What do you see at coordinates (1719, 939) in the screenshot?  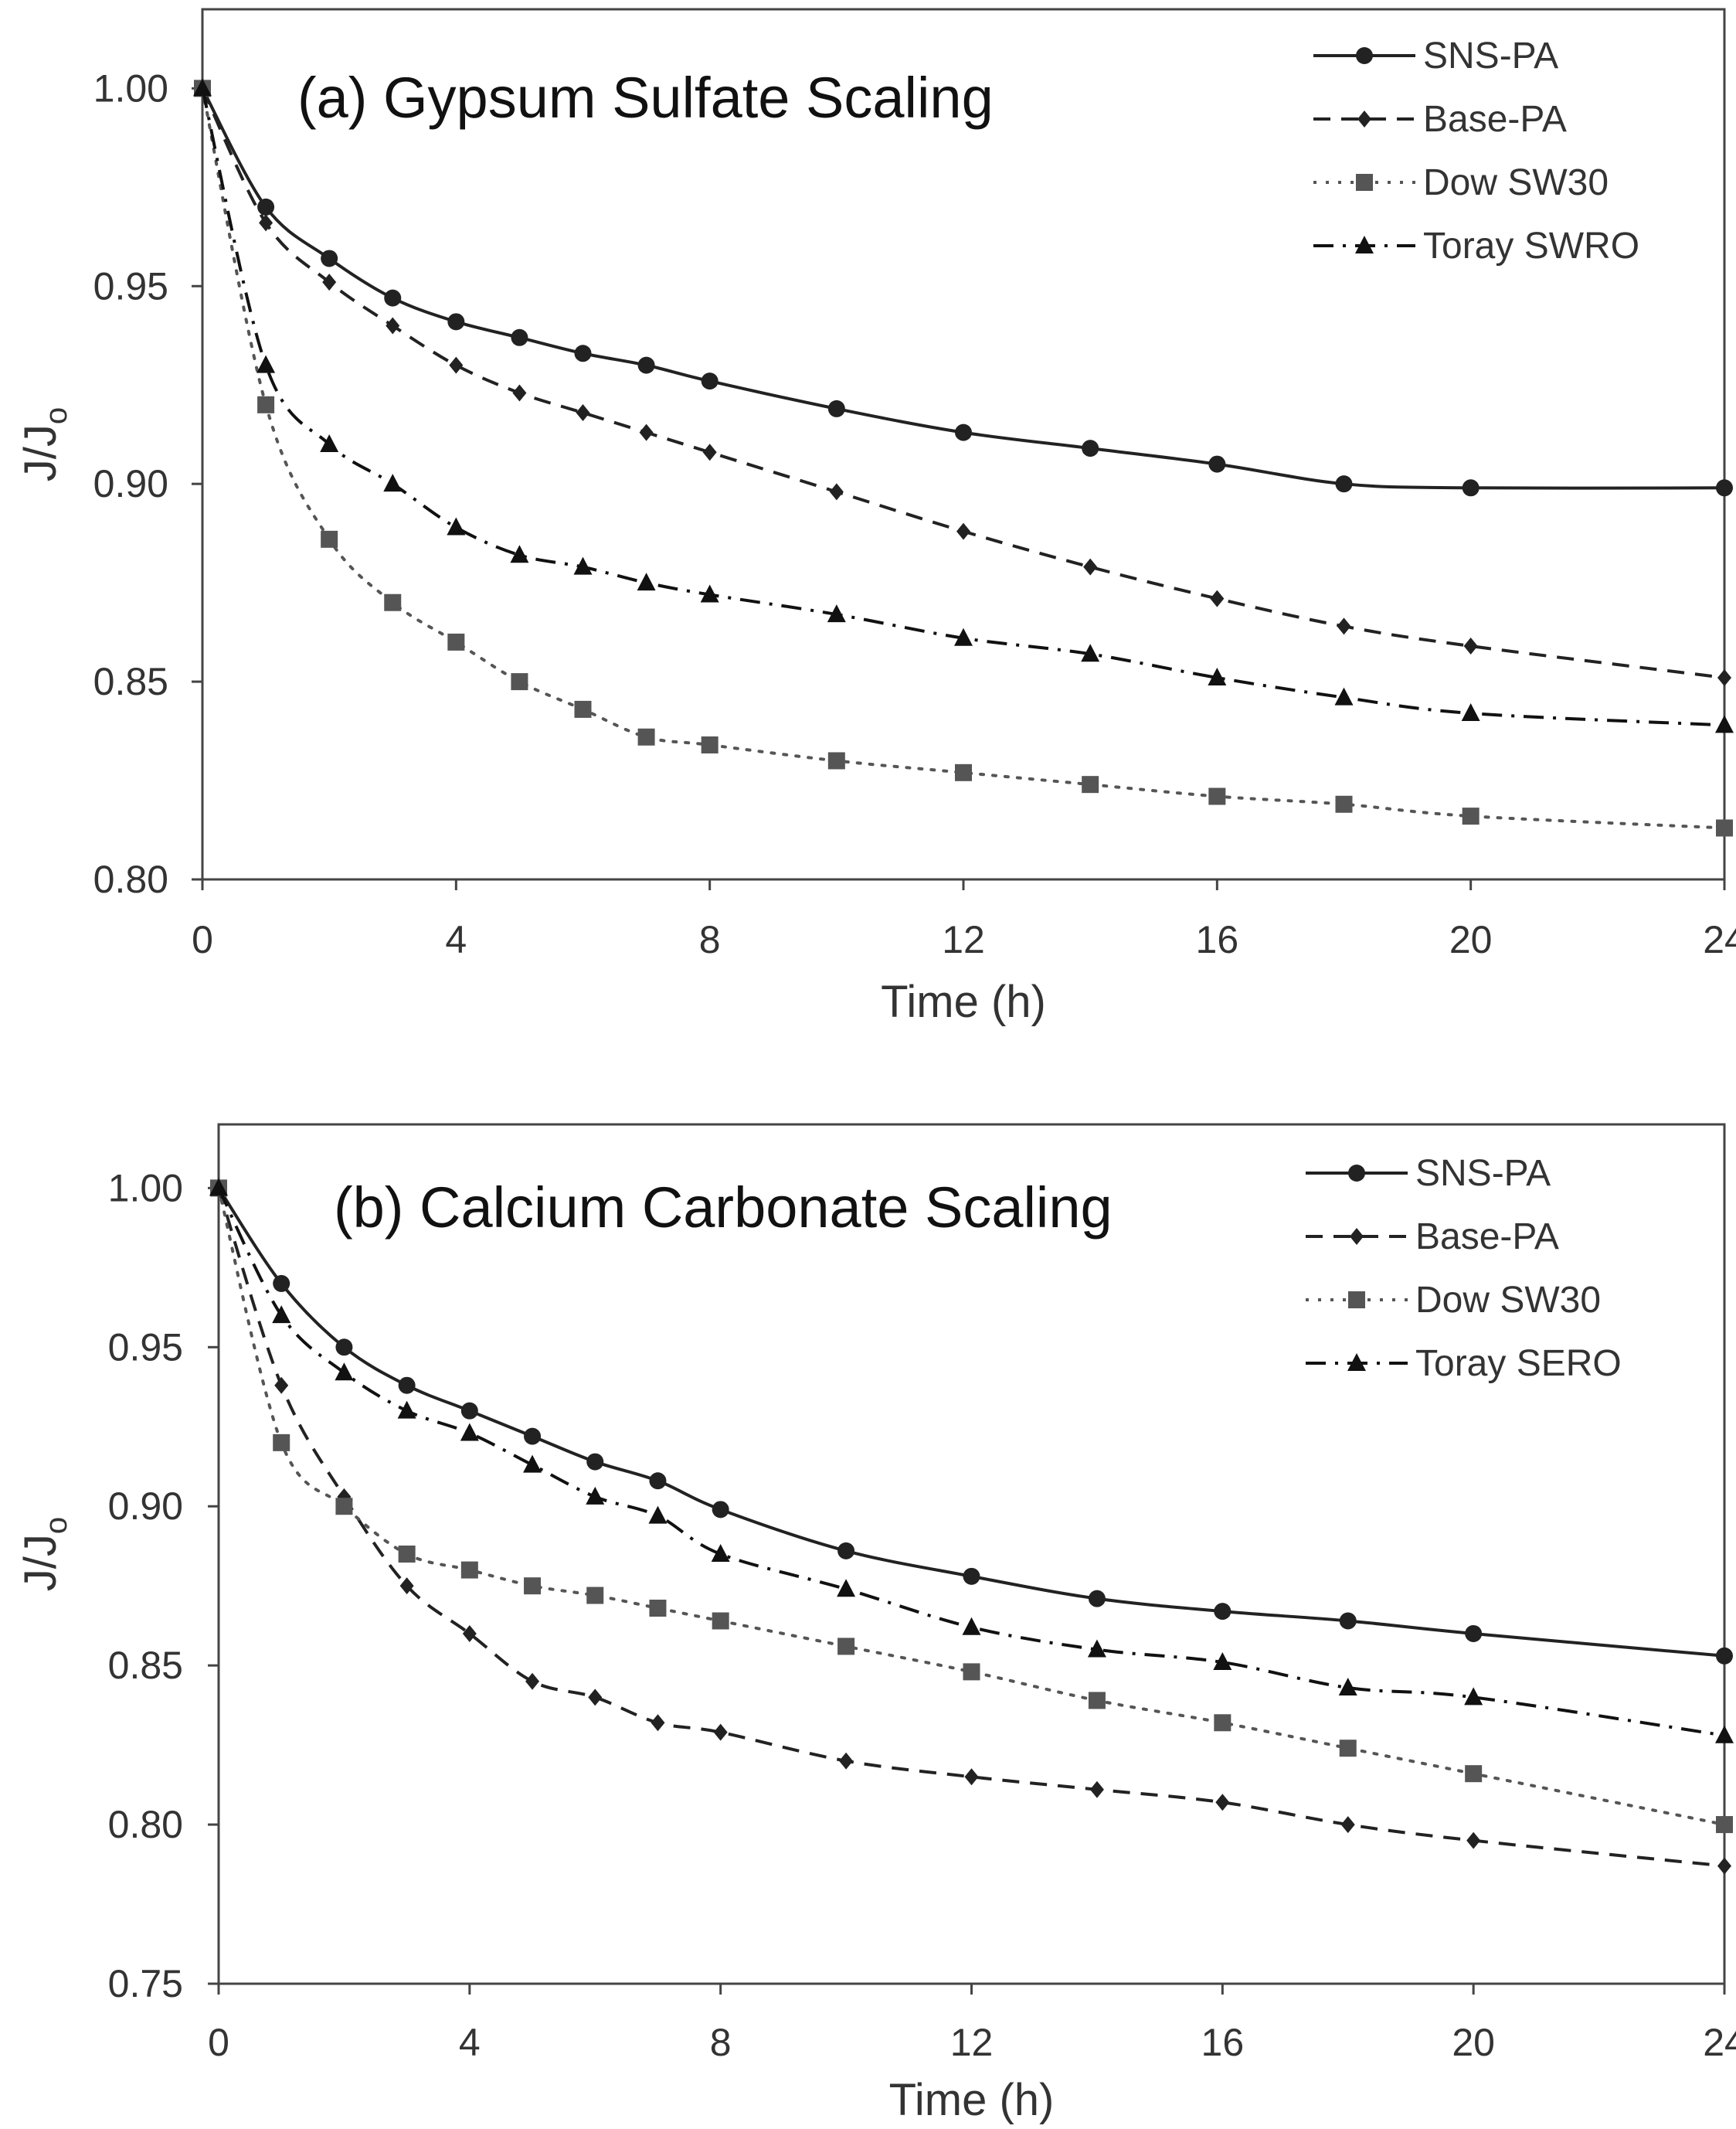 I see `panel-a-x-tick-label: 24` at bounding box center [1719, 939].